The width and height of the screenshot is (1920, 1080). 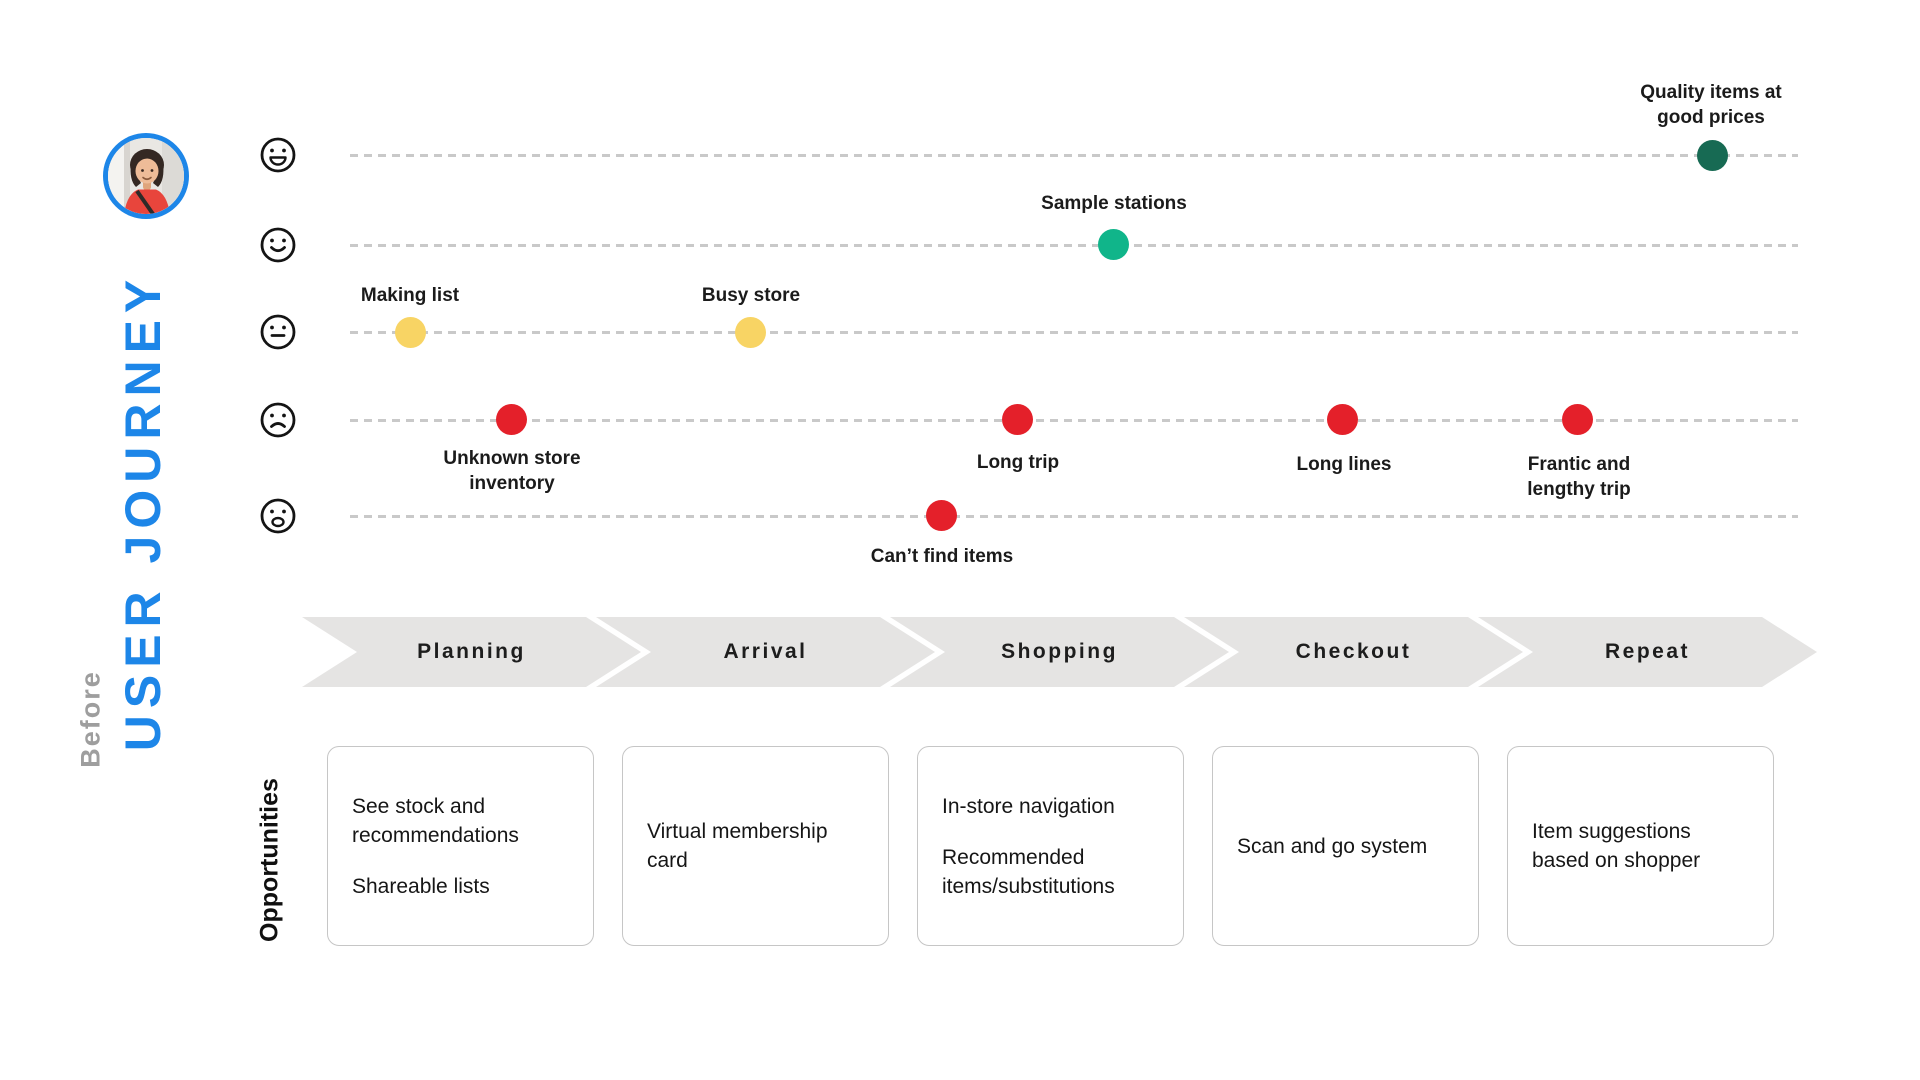 I want to click on persona-photo-illustration, so click(x=146, y=176).